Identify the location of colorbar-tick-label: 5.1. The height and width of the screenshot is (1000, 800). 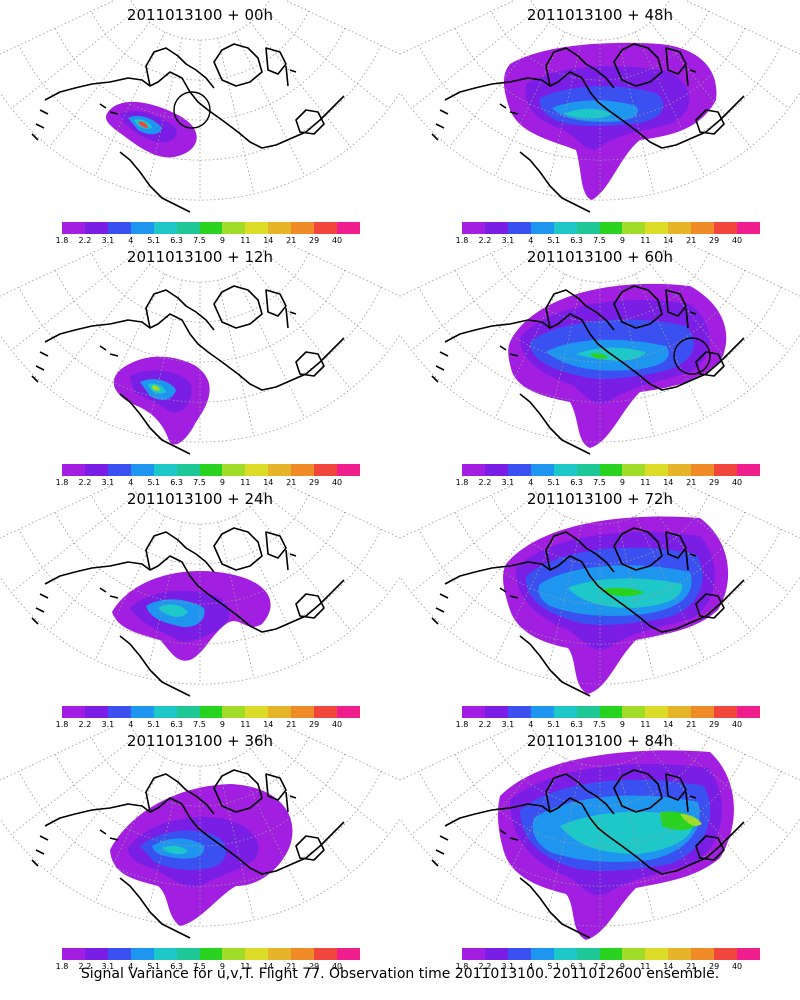
(554, 966).